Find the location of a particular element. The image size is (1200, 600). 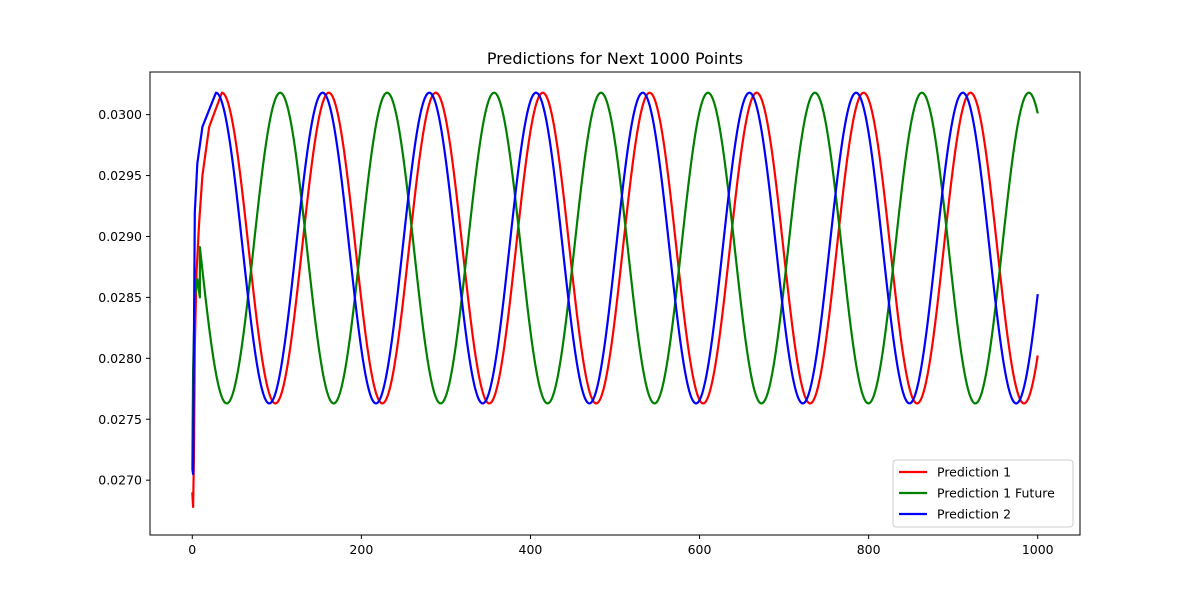

y-tick-label: 0.0300 is located at coordinates (120, 114).